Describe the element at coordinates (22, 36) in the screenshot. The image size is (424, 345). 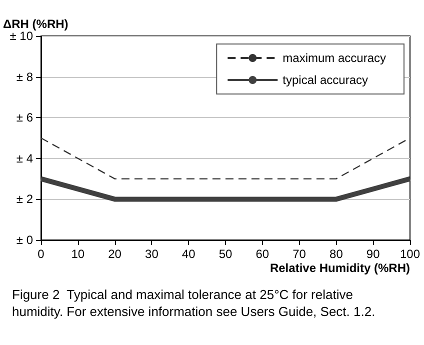
I see `y-tick-label: ± 10` at that location.